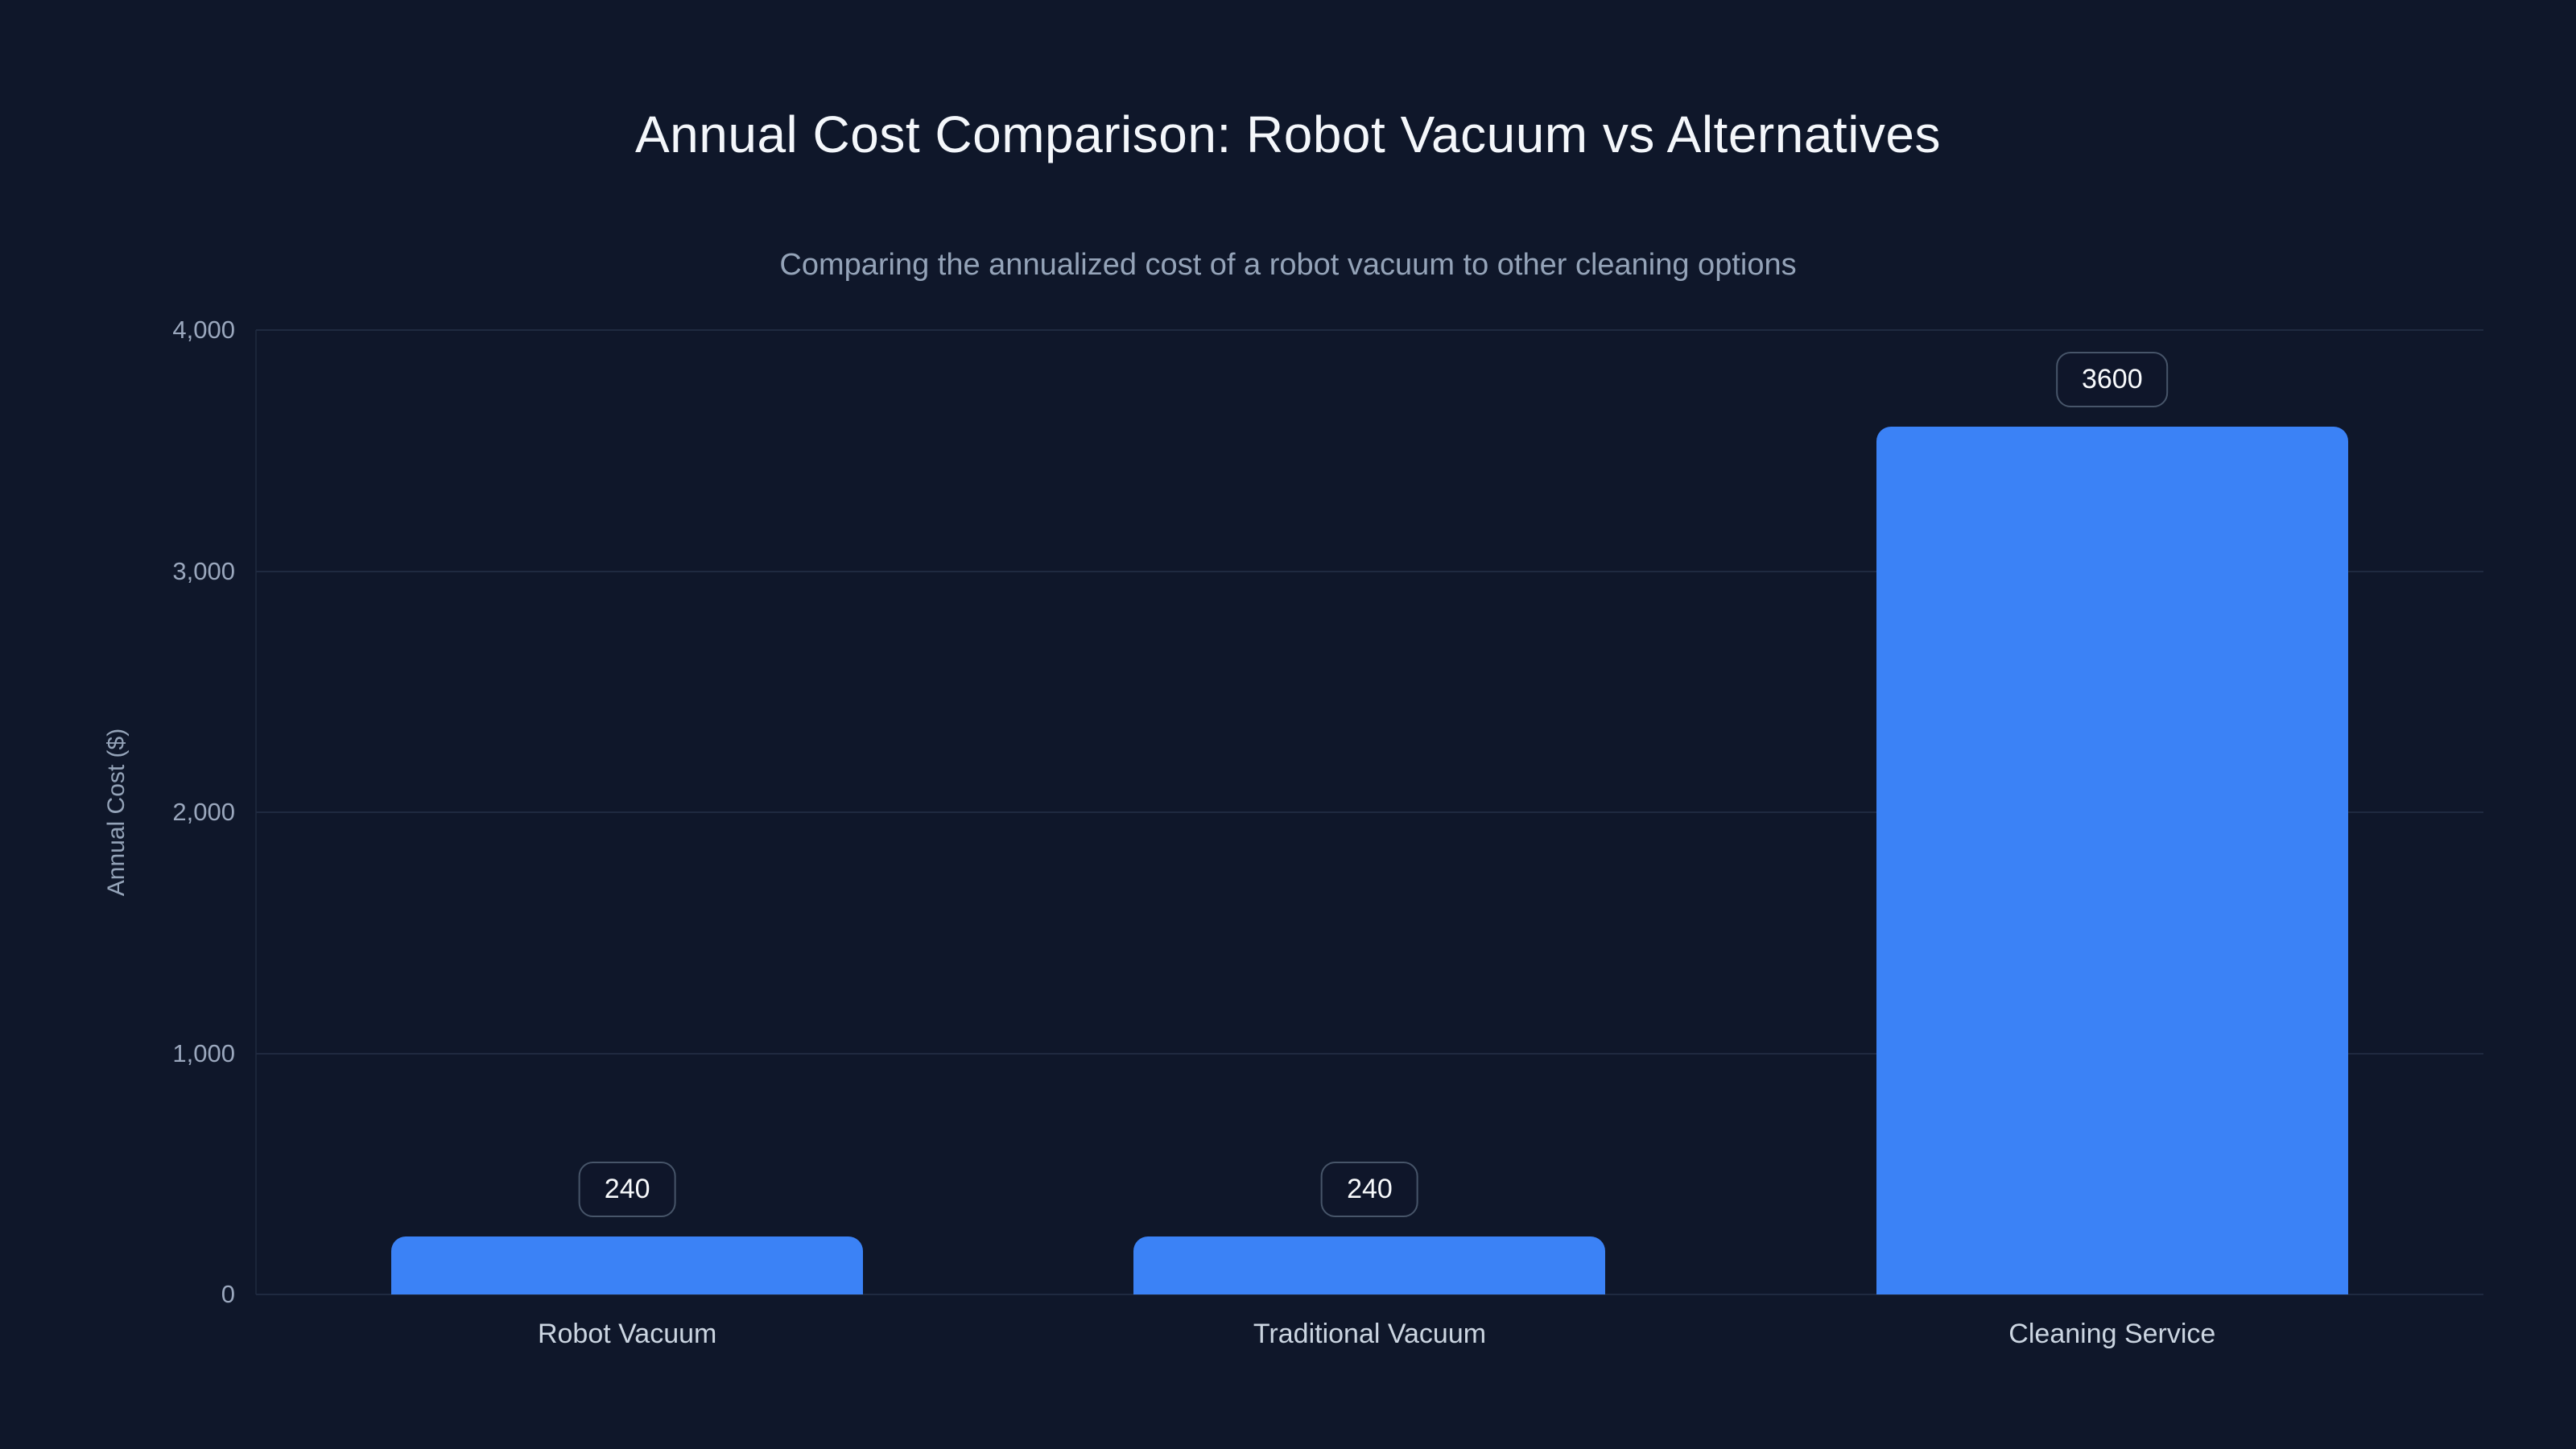  I want to click on y-tick-label: 1,000, so click(203, 1052).